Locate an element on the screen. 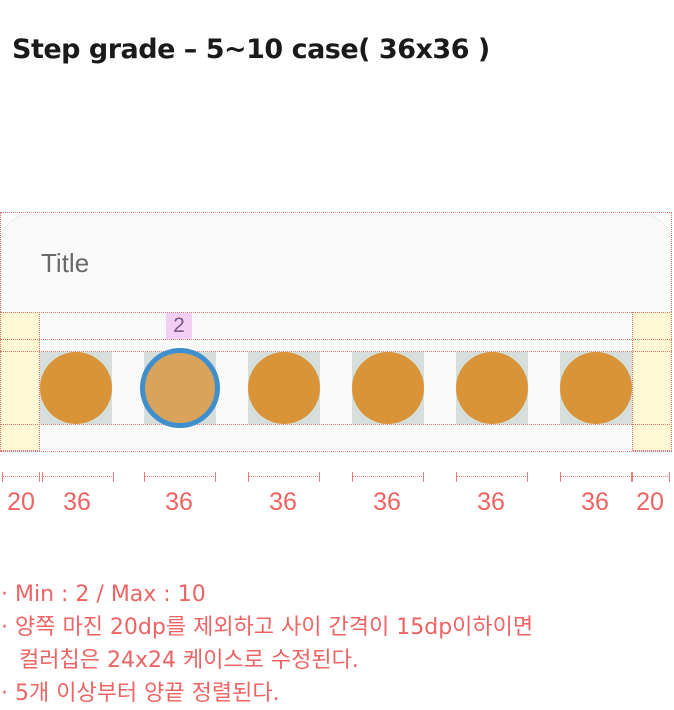  ruler-label-chip-3: 36 is located at coordinates (283, 502).